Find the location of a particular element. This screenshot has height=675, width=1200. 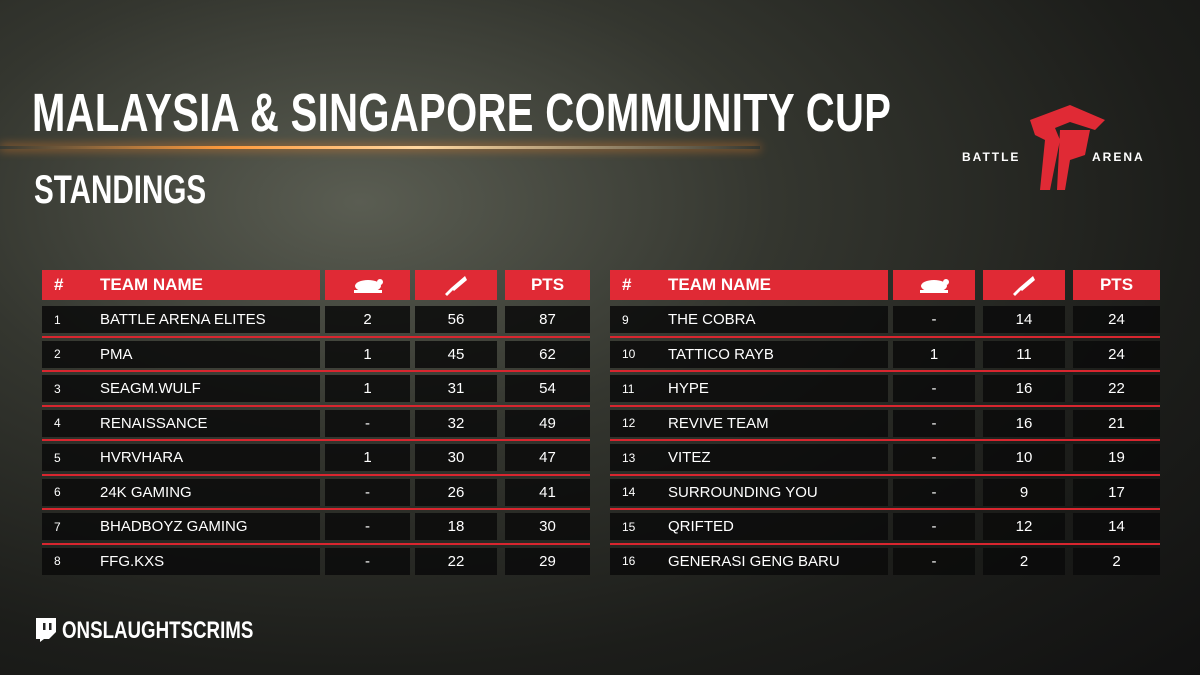

team-cell: 15 QRIFTED is located at coordinates (749, 526).